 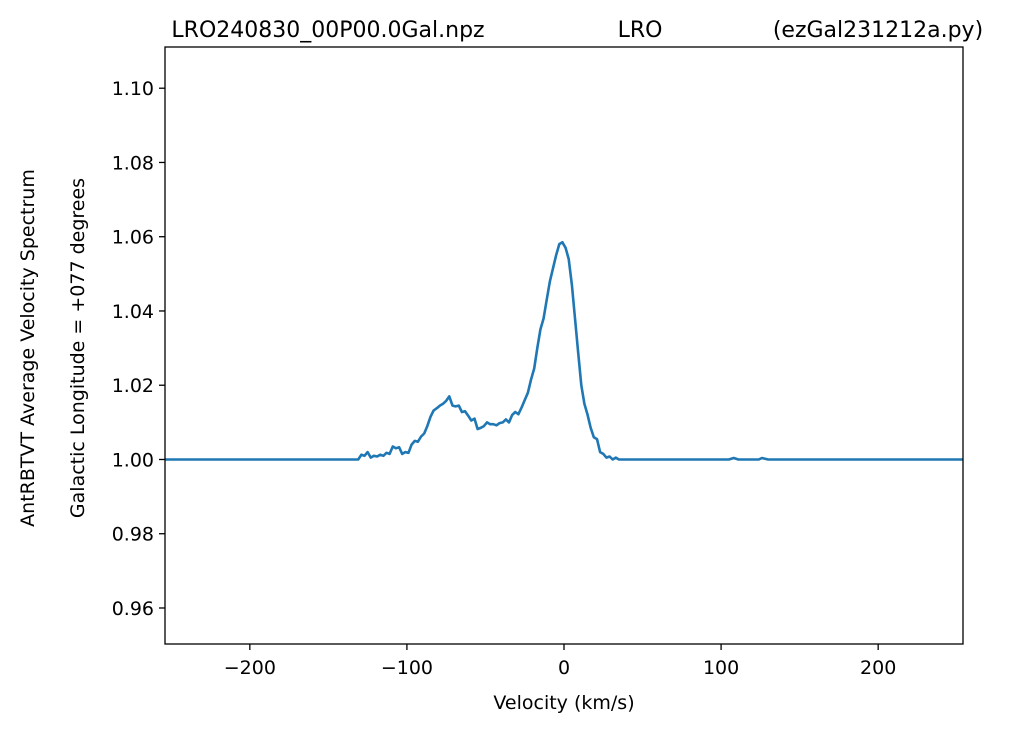 I want to click on y-tick-label: 0.98, so click(x=133, y=535).